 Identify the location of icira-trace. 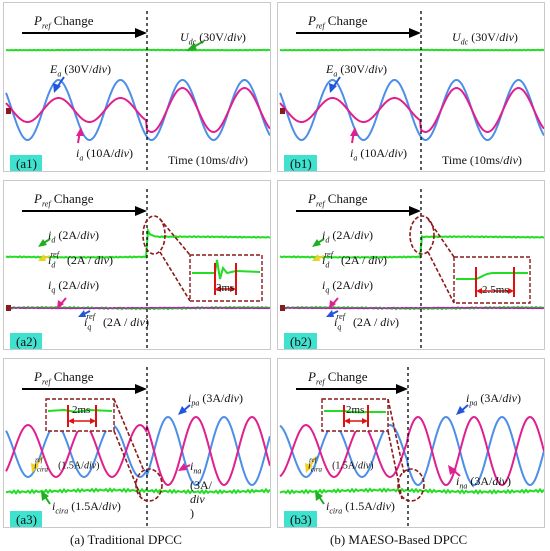
(411, 491).